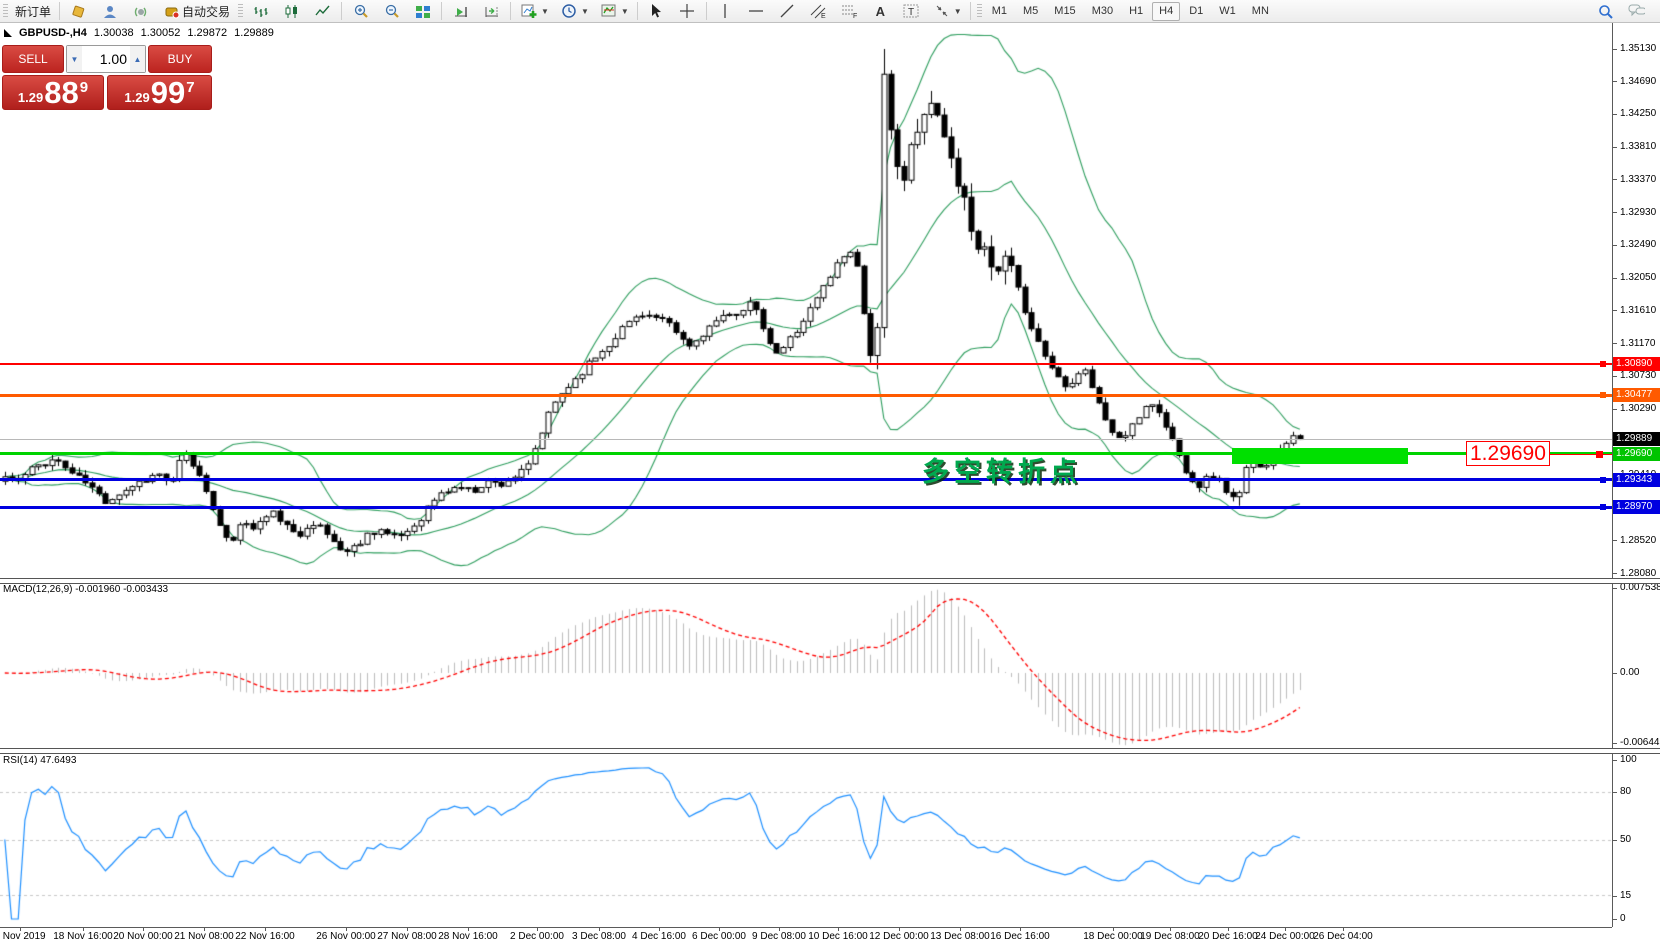  Describe the element at coordinates (468, 936) in the screenshot. I see `time-axis-label: 28 Nov 16:00` at that location.